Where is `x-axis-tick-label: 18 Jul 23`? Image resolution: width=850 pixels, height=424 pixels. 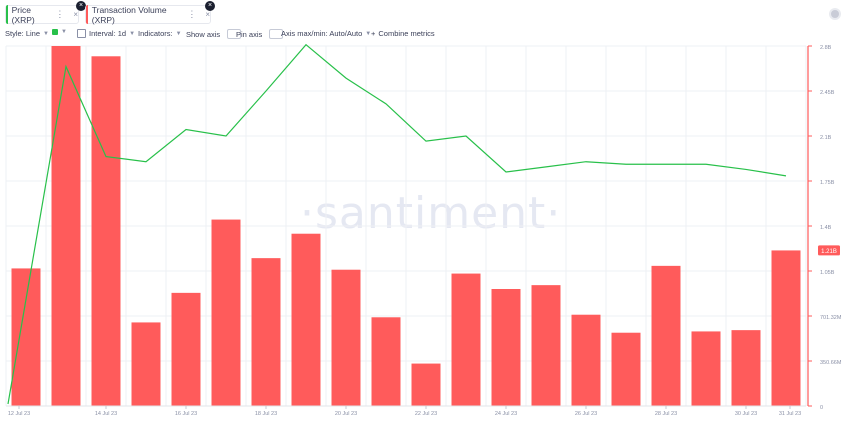
x-axis-tick-label: 18 Jul 23 is located at coordinates (266, 414).